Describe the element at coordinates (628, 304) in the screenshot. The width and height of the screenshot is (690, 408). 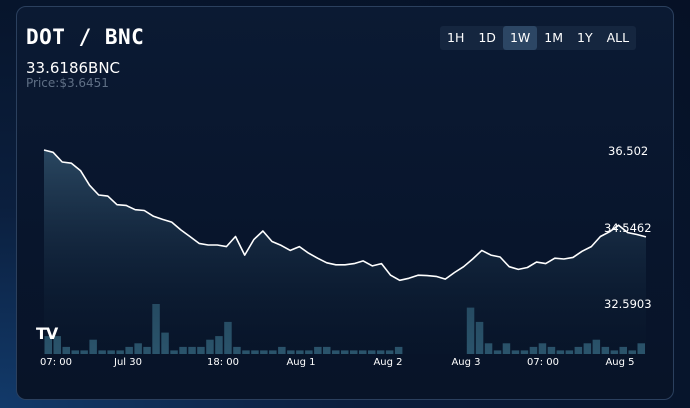
I see `y-tick-label: 32.5903` at that location.